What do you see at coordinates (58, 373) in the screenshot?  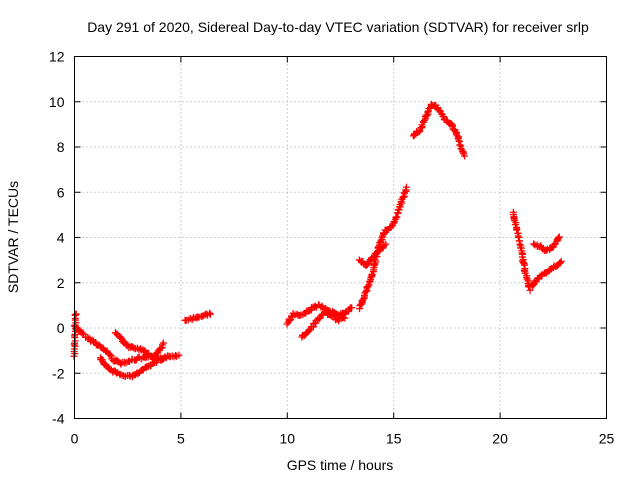 I see `y-tick-label: -2` at bounding box center [58, 373].